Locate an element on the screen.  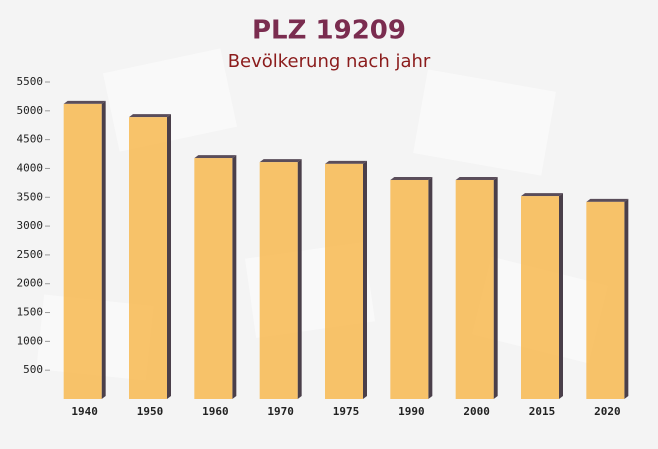
x-tick-label: 1950 is located at coordinates (150, 411).